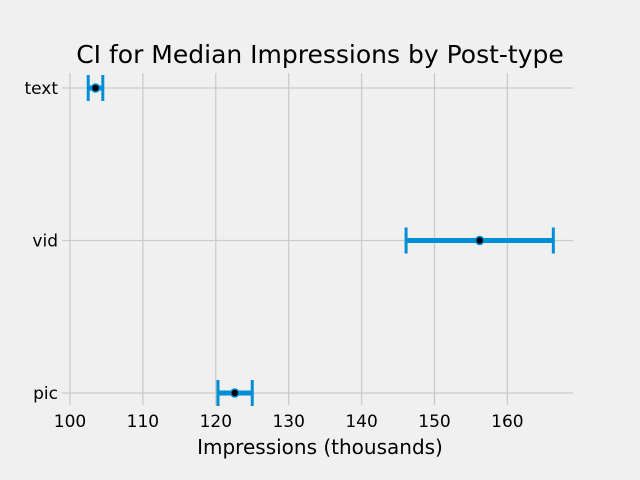 Image resolution: width=640 pixels, height=480 pixels. I want to click on y-tick-labels: text vid pic, so click(41, 241).